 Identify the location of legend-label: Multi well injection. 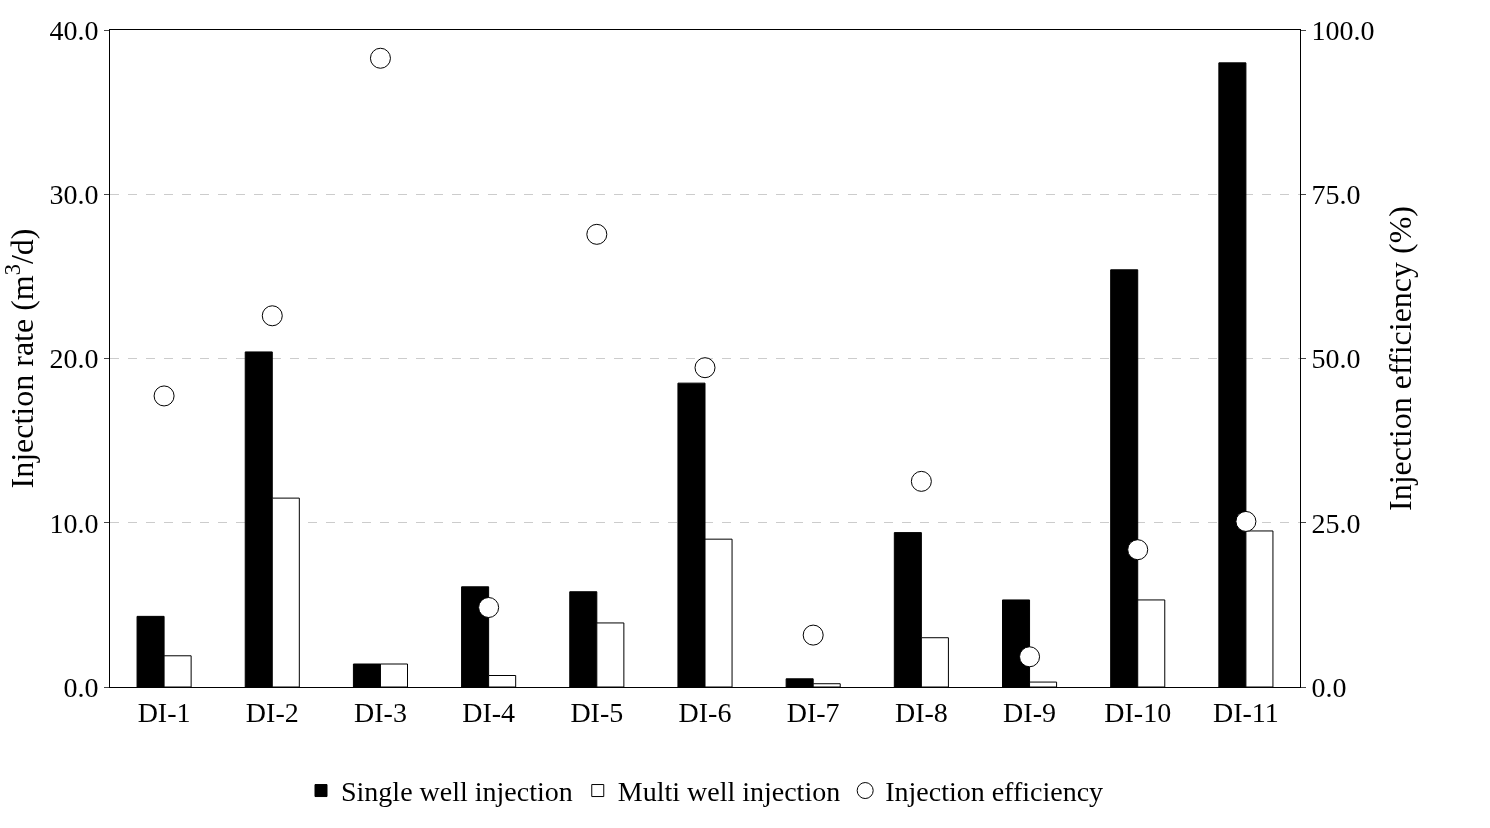
(729, 792).